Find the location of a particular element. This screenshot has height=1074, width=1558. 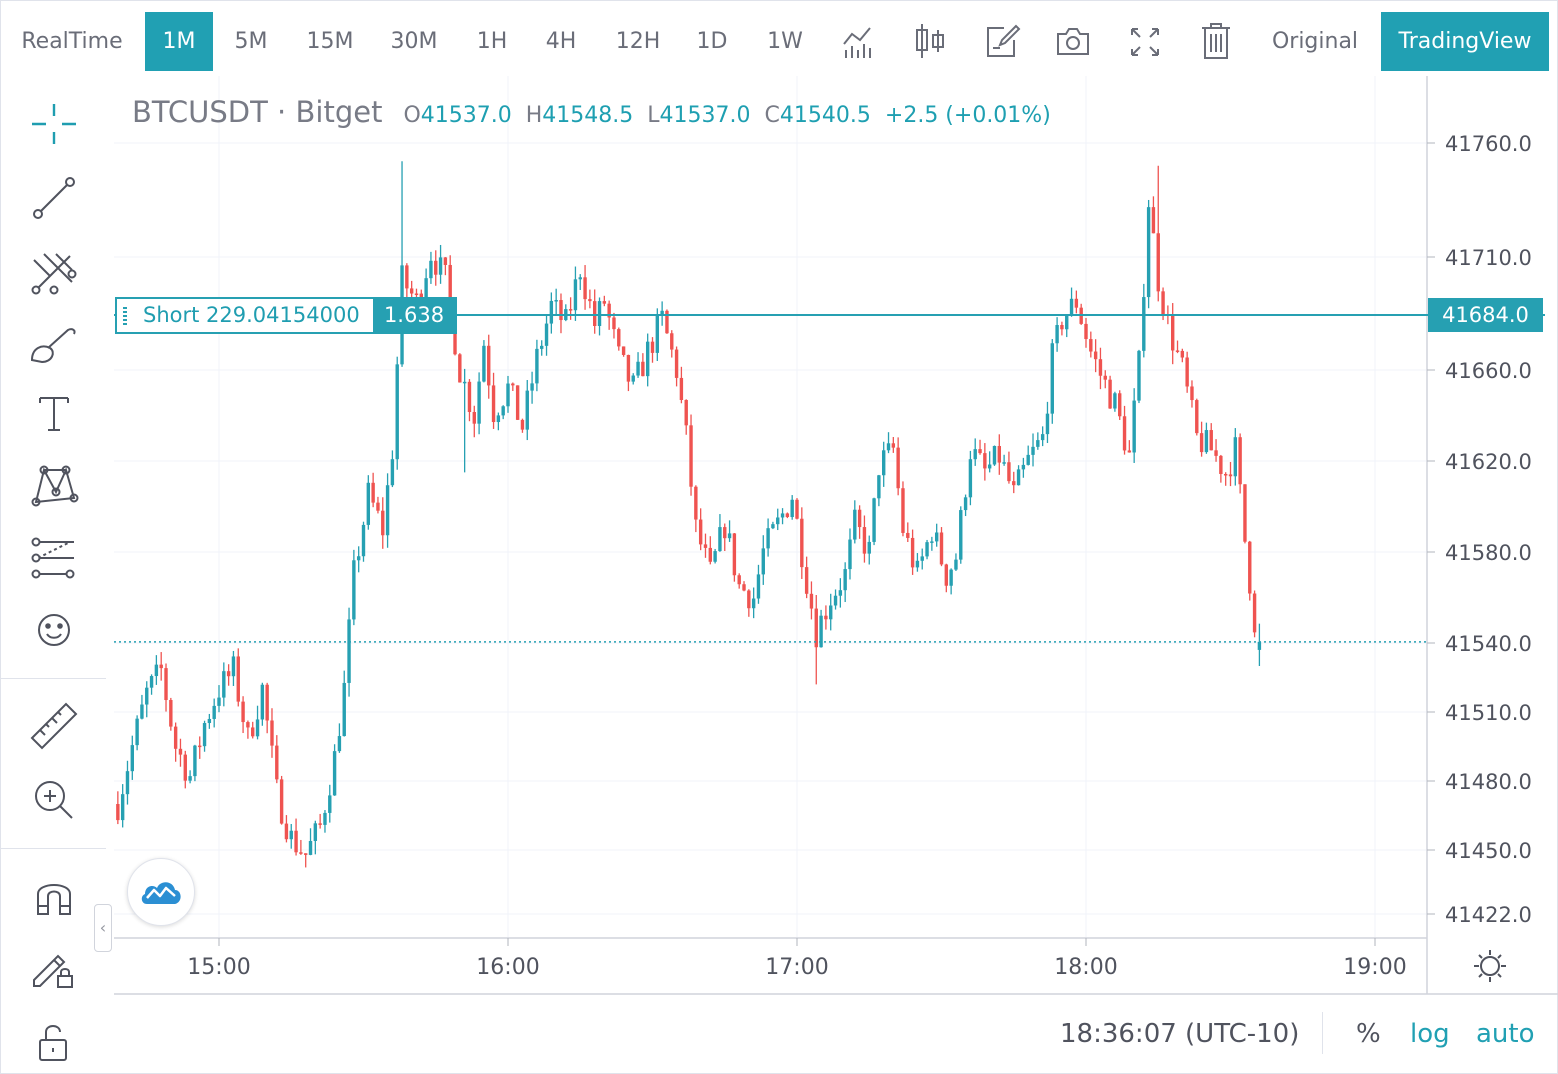

interval-5m: 5M is located at coordinates (251, 41).